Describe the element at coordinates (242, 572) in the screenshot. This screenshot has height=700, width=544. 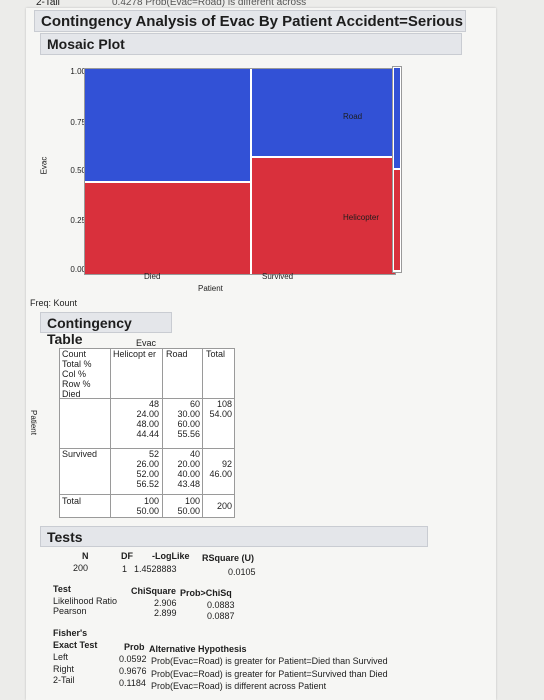
I see `test-rsquare-value: 0.0105` at that location.